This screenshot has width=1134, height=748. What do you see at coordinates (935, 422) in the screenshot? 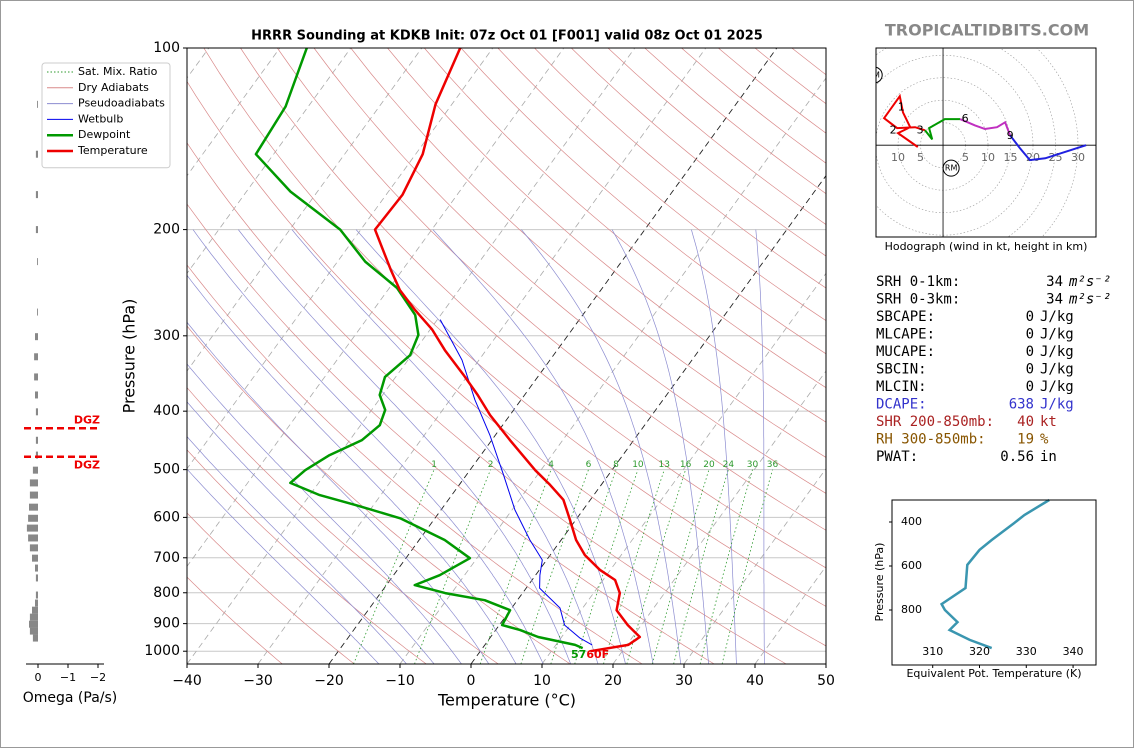
I see `stat-label: SHR 200-850mb:` at bounding box center [935, 422].